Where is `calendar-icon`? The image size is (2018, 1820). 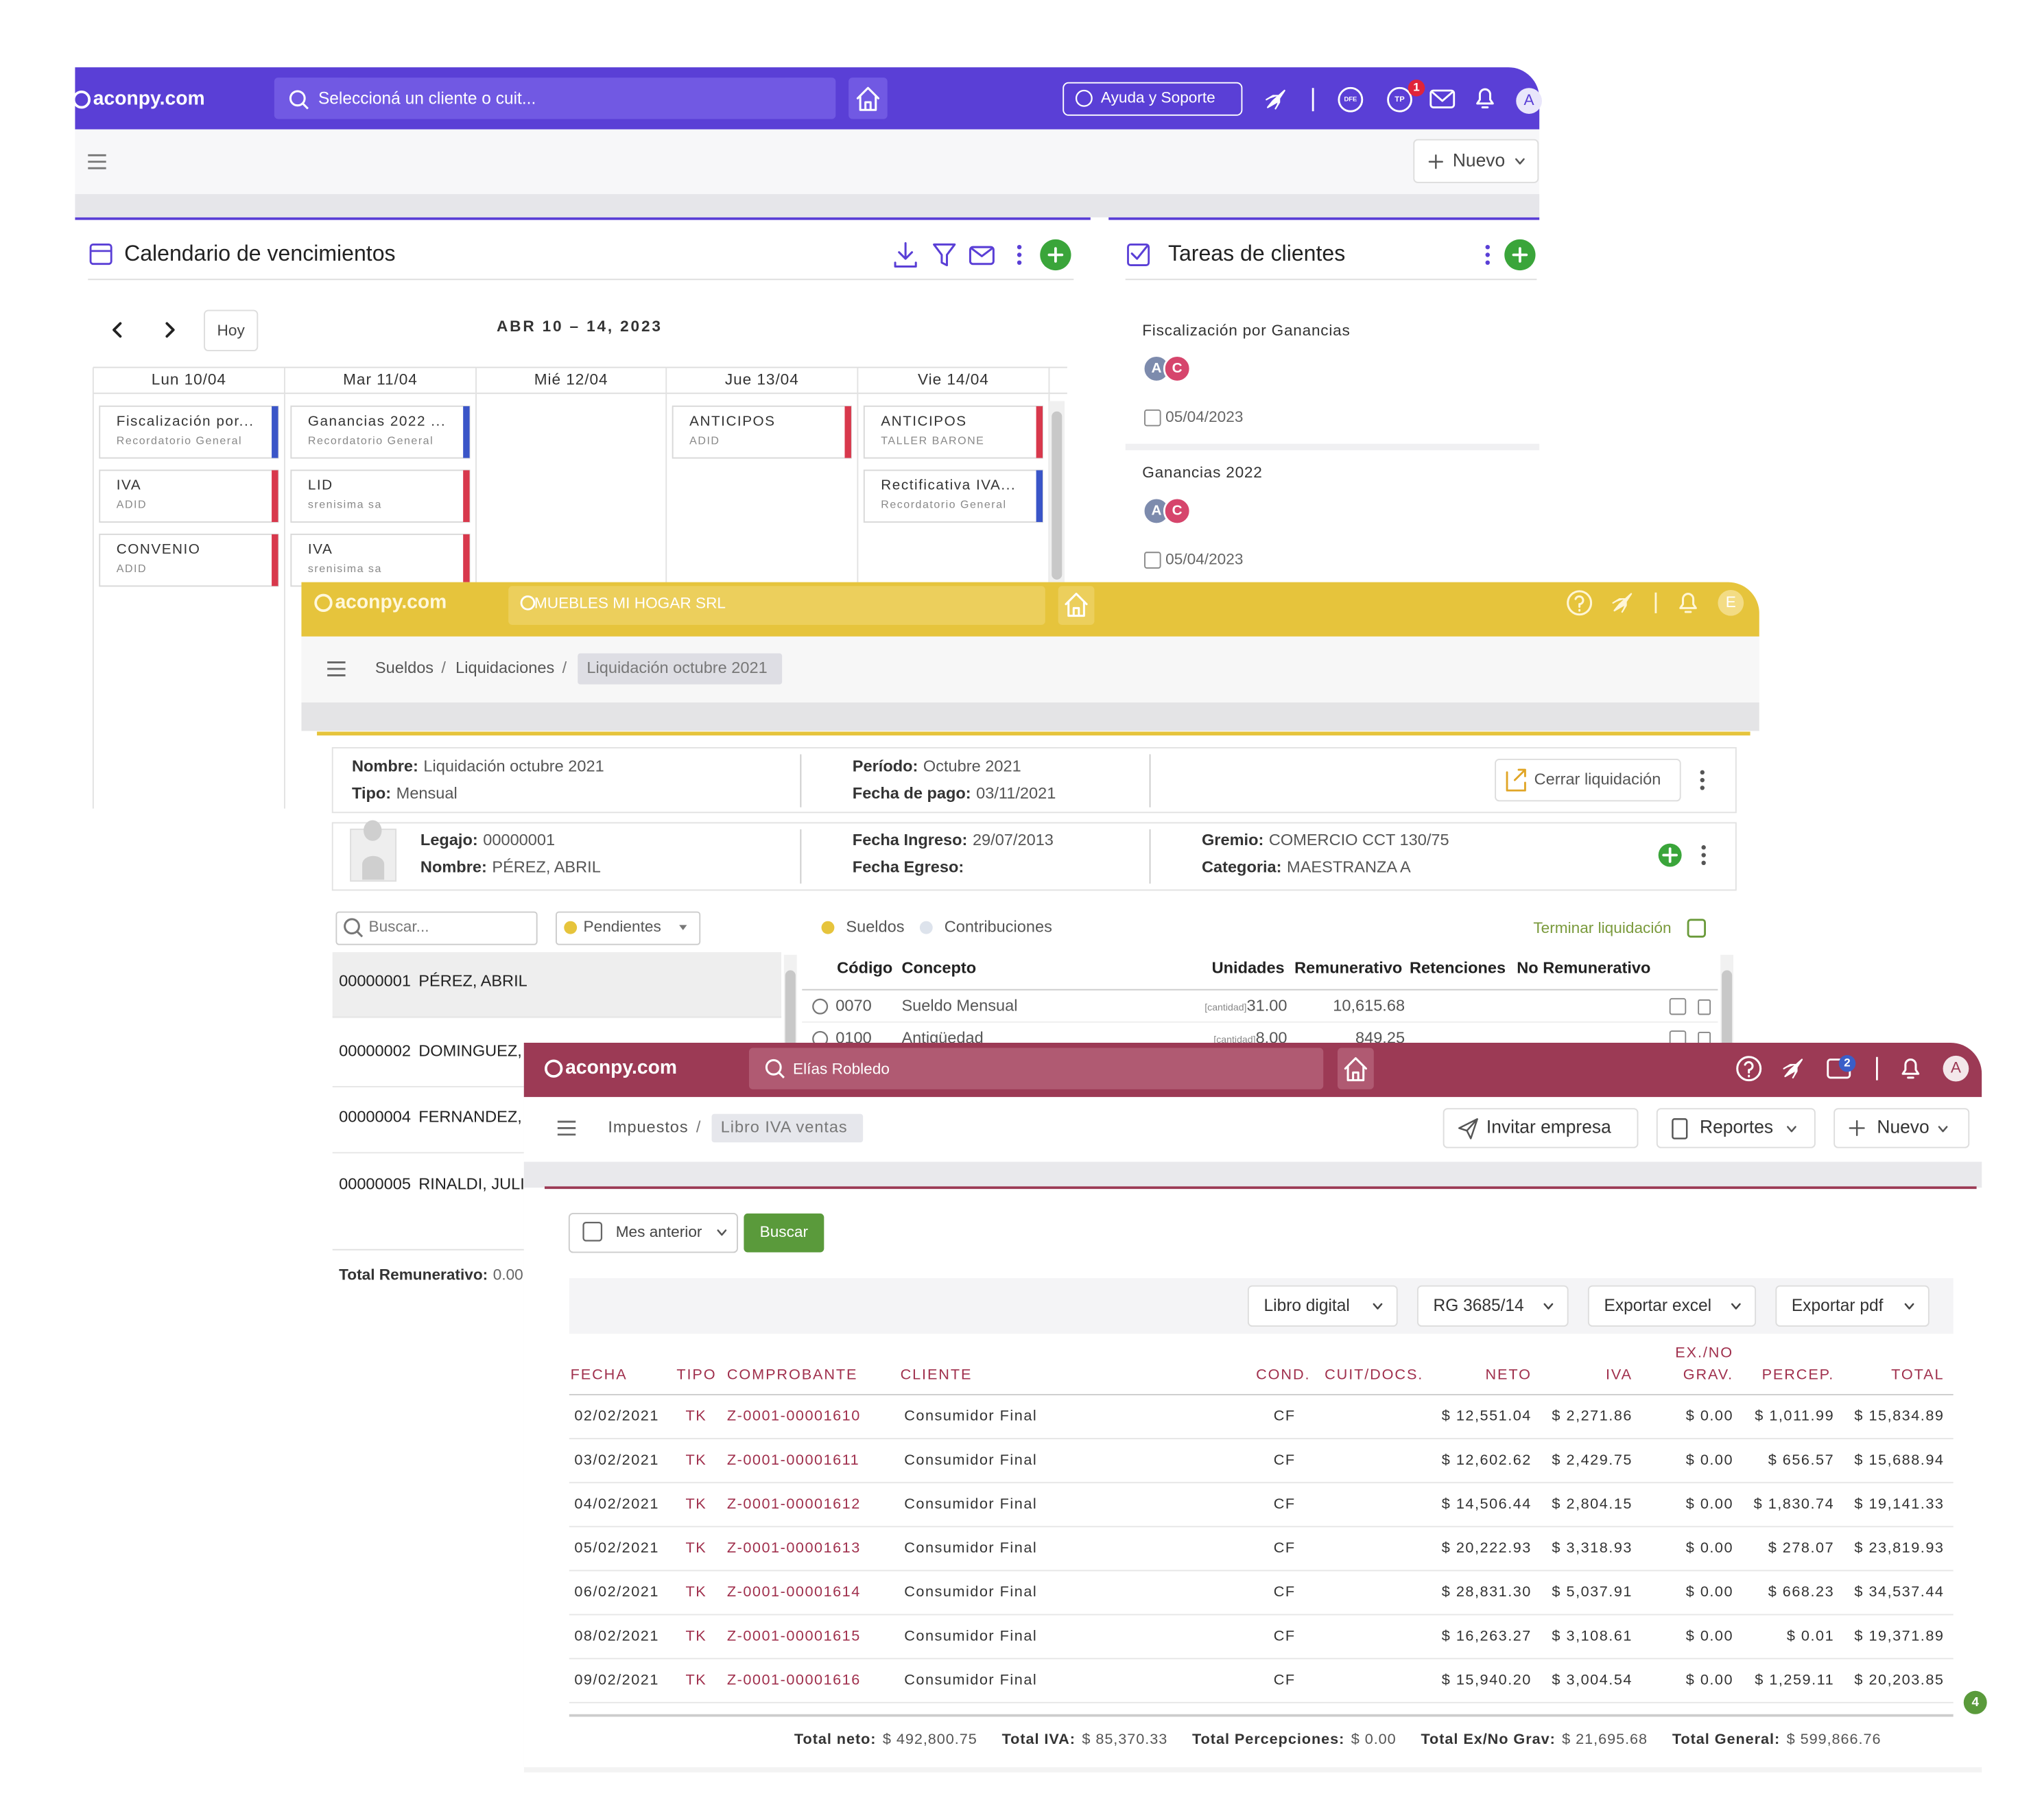
calendar-icon is located at coordinates (592, 1231).